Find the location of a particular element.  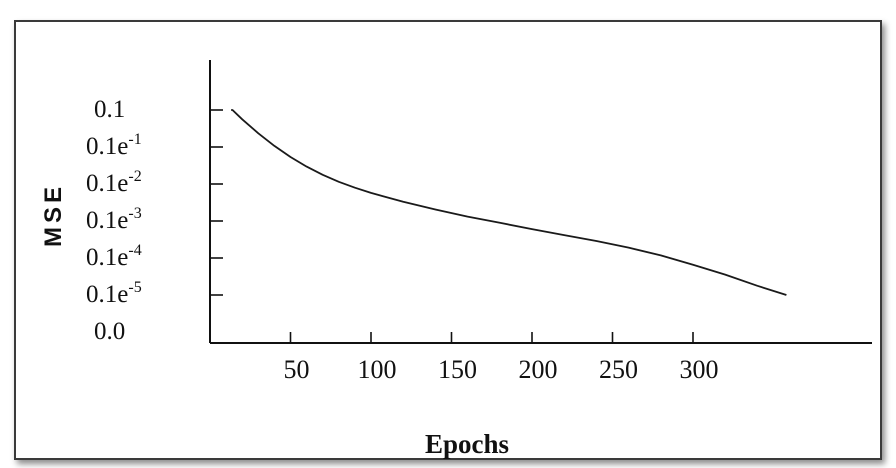

x-tick-label: 50 is located at coordinates (297, 369).